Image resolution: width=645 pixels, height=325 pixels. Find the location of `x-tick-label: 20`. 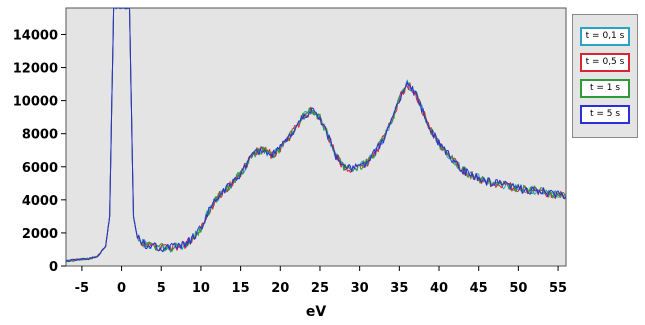

x-tick-label: 20 is located at coordinates (280, 288).